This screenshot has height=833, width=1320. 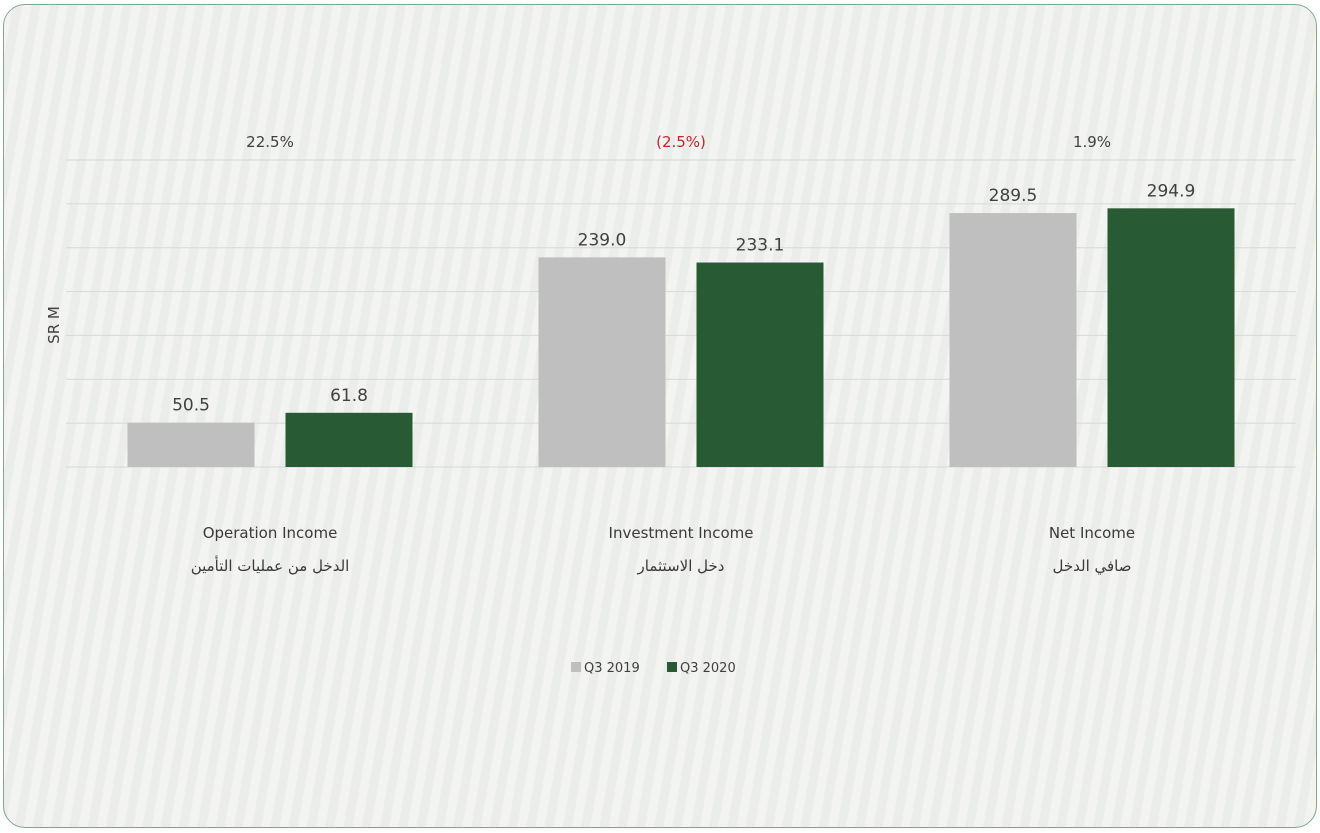 What do you see at coordinates (681, 533) in the screenshot?
I see `category-label-en: Investment Income` at bounding box center [681, 533].